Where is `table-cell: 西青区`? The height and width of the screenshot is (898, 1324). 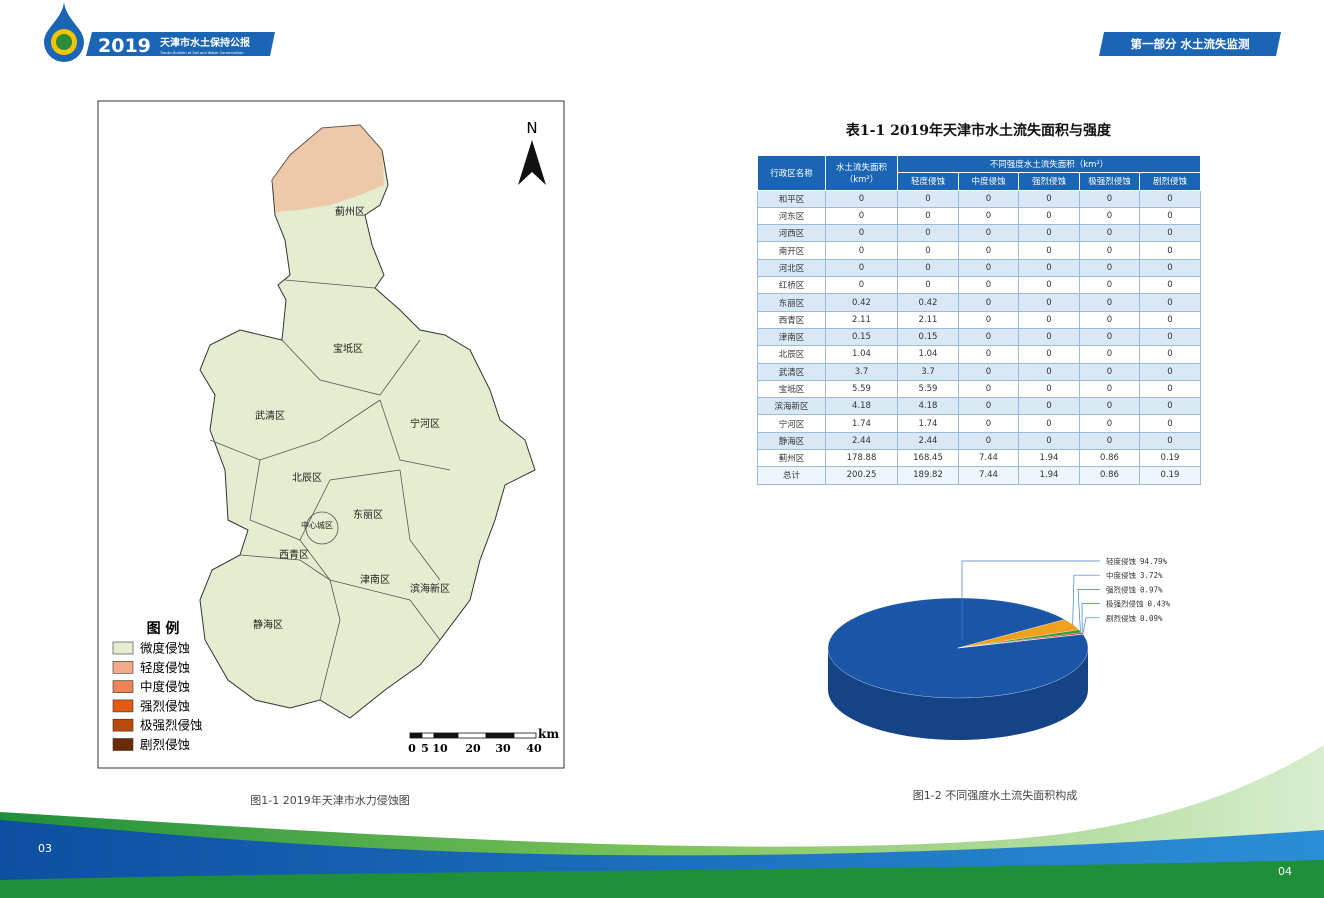
table-cell: 西青区 is located at coordinates (791, 319).